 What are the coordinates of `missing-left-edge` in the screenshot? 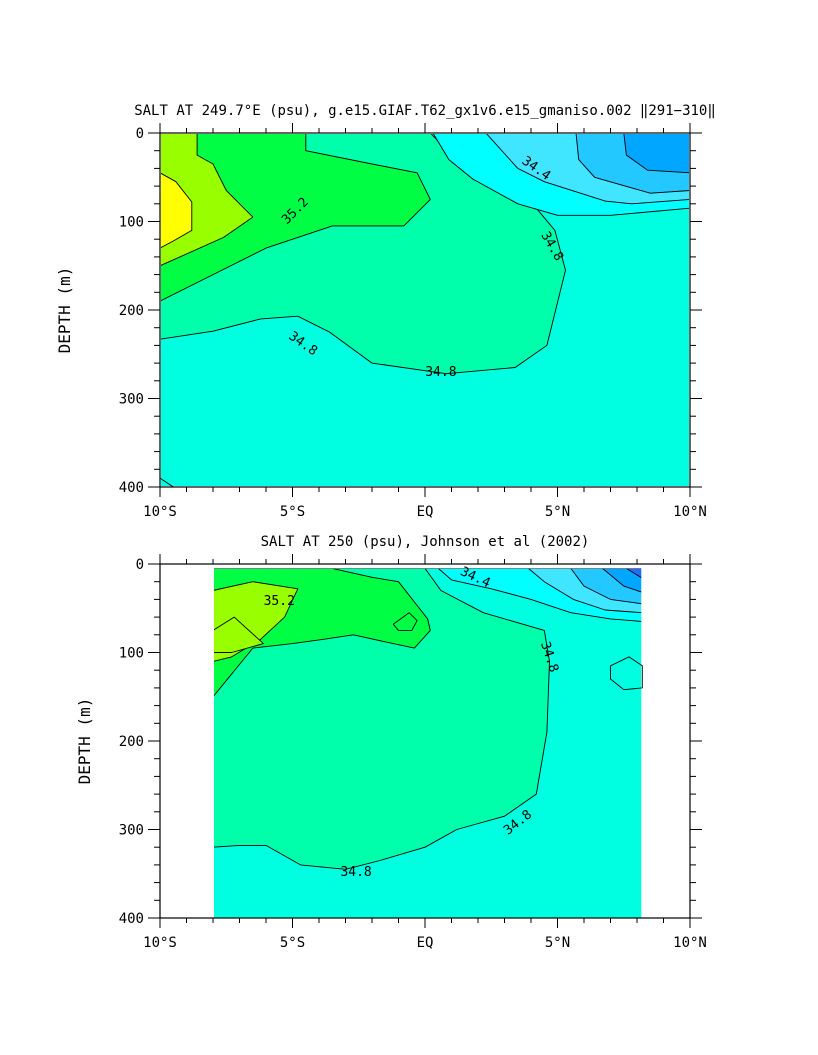 It's located at (212, 741).